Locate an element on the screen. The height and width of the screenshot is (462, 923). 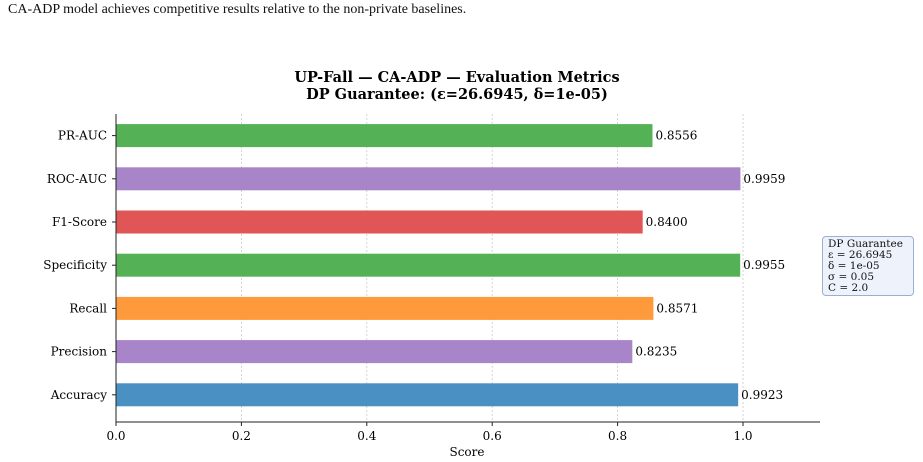
bar-value-label: 0.9959 is located at coordinates (764, 179).